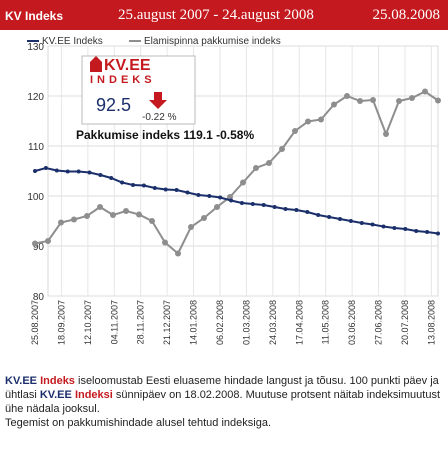 Image resolution: width=448 pixels, height=451 pixels. What do you see at coordinates (194, 322) in the screenshot?
I see `x-tick-label: 14.01.2008` at bounding box center [194, 322].